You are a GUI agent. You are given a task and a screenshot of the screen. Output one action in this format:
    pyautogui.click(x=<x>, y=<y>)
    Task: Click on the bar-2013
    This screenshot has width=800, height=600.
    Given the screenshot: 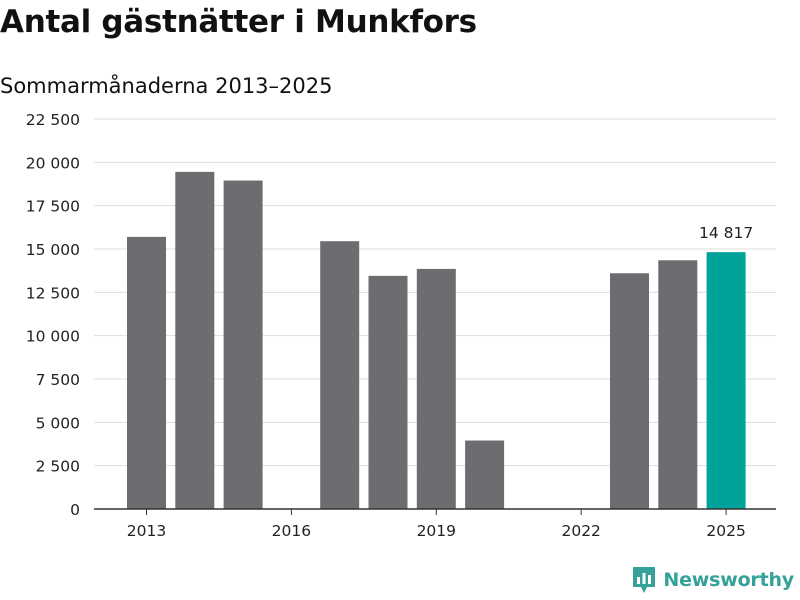 What is the action you would take?
    pyautogui.click(x=146, y=372)
    